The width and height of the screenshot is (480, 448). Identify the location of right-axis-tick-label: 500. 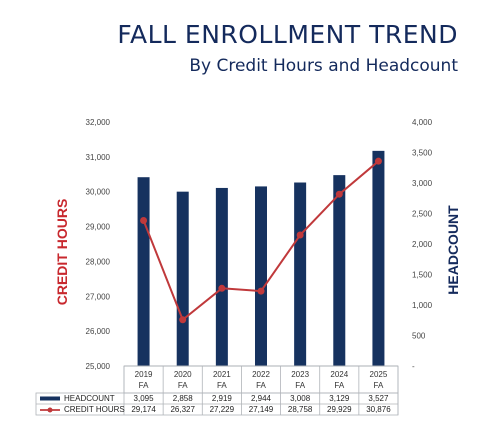
(419, 336).